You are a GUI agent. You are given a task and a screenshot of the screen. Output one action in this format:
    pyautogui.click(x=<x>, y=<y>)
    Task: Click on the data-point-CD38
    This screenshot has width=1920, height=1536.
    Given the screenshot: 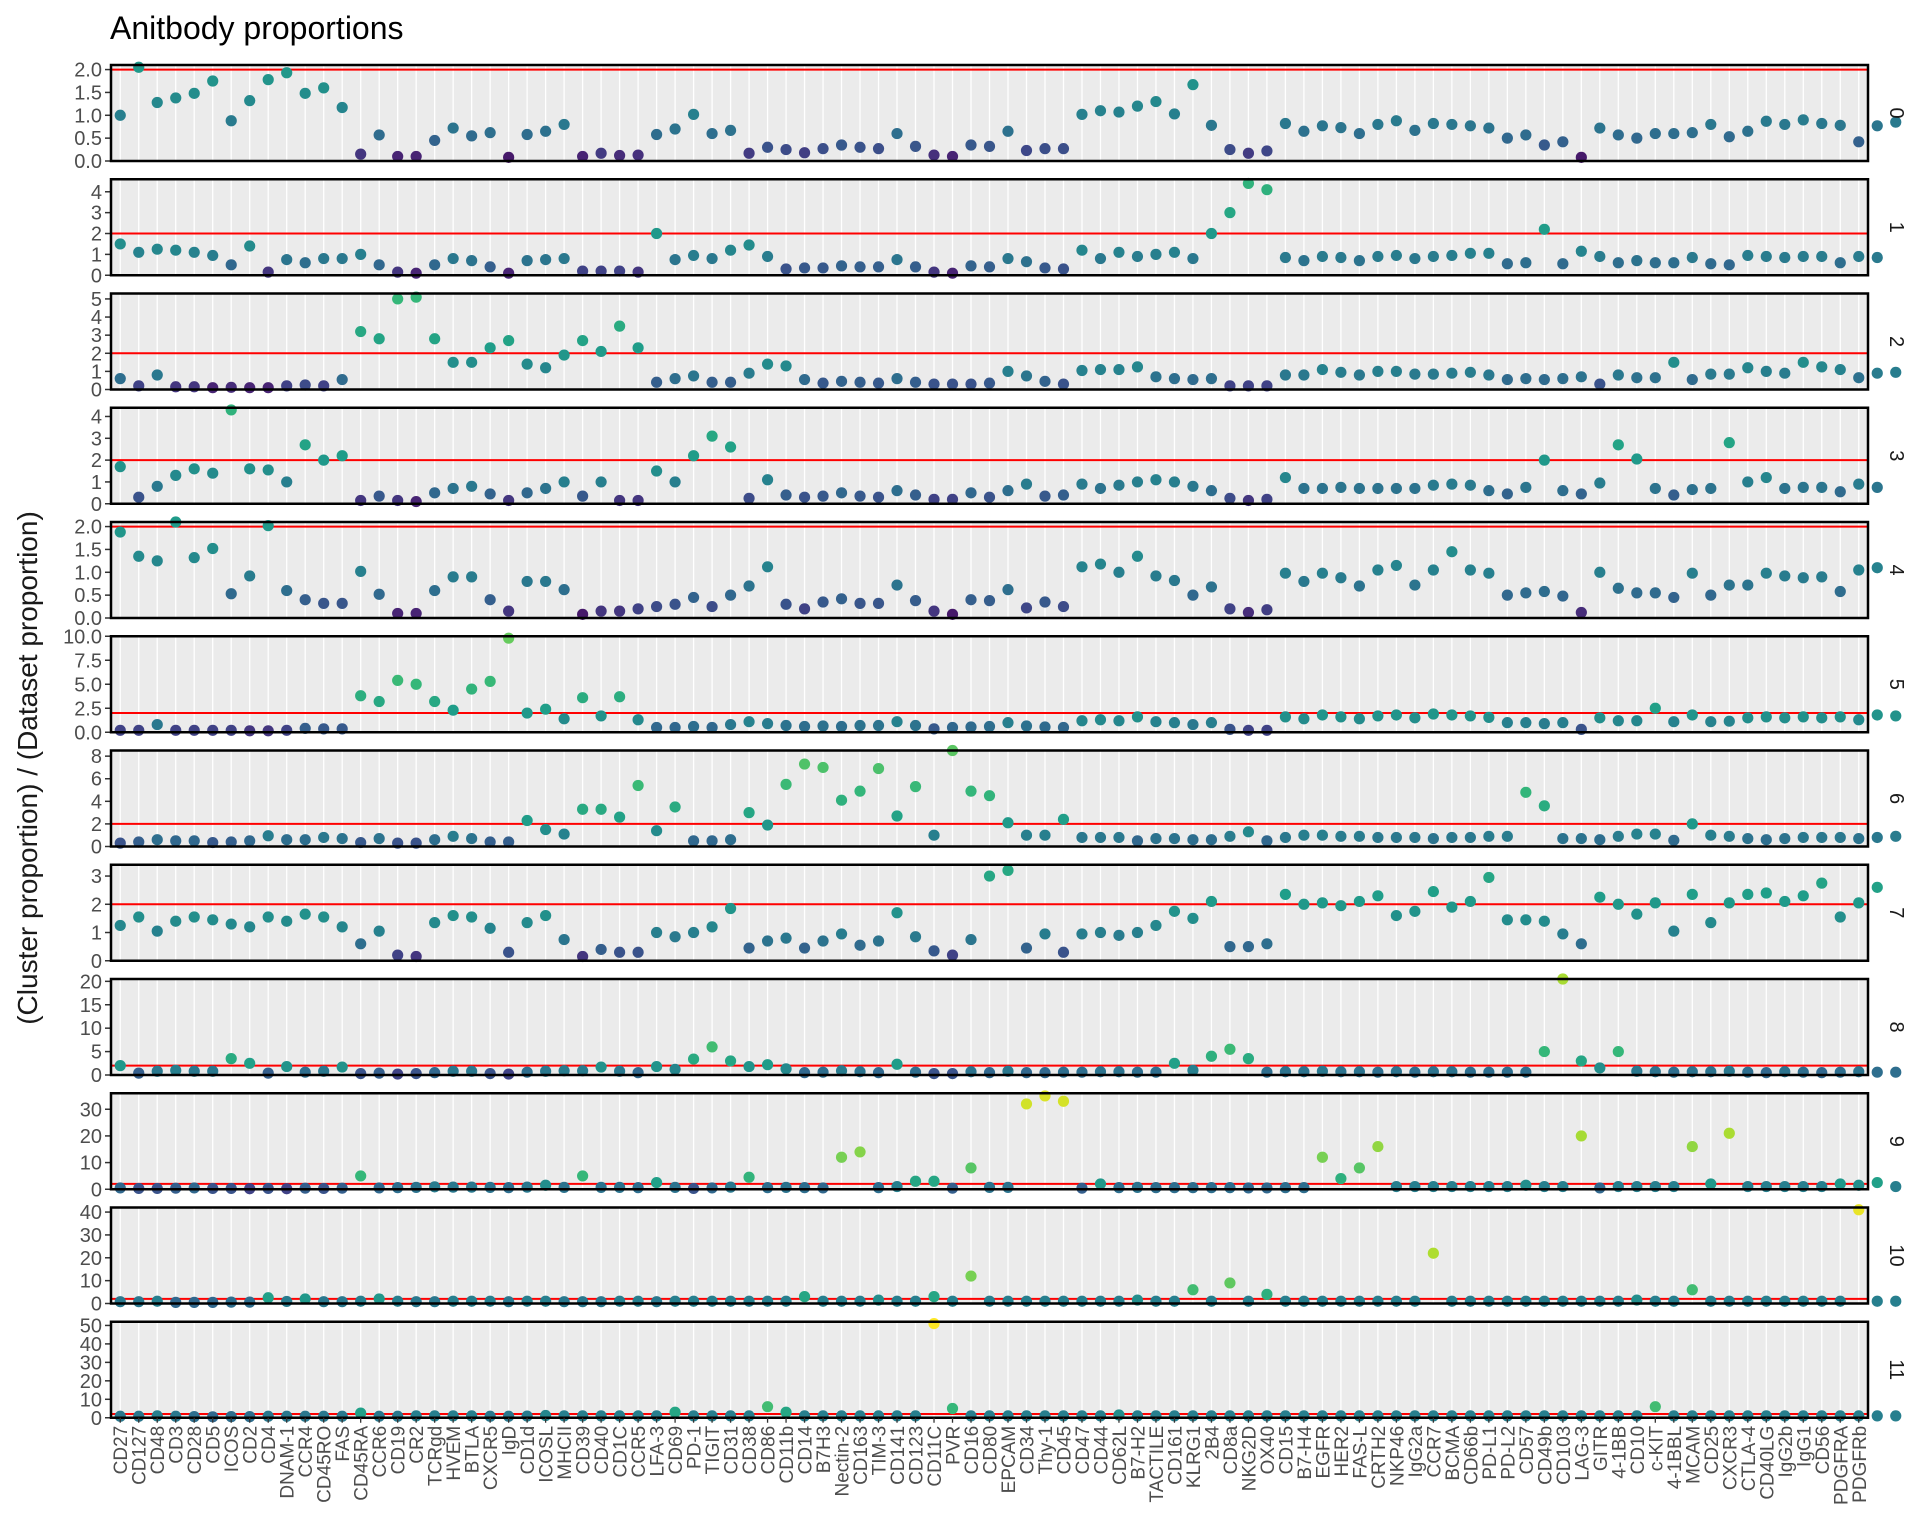 What is the action you would take?
    pyautogui.click(x=749, y=1301)
    